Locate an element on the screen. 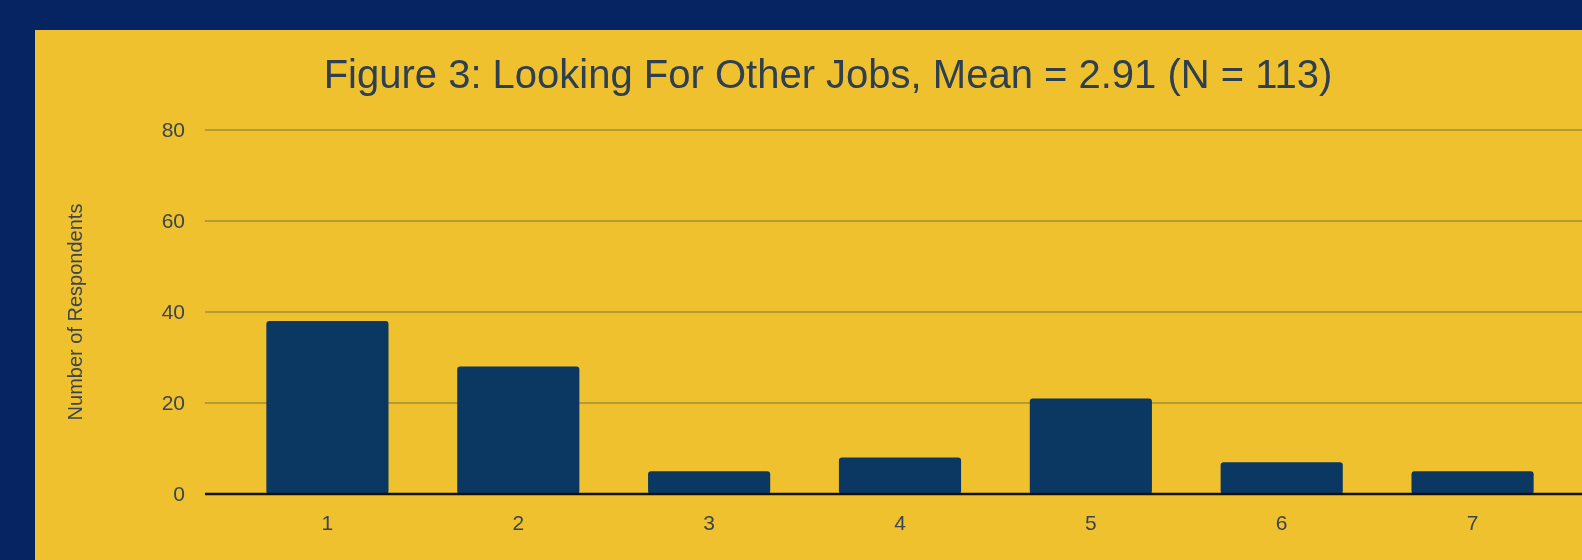 The image size is (1582, 560). y-tick-label: 40 is located at coordinates (173, 311).